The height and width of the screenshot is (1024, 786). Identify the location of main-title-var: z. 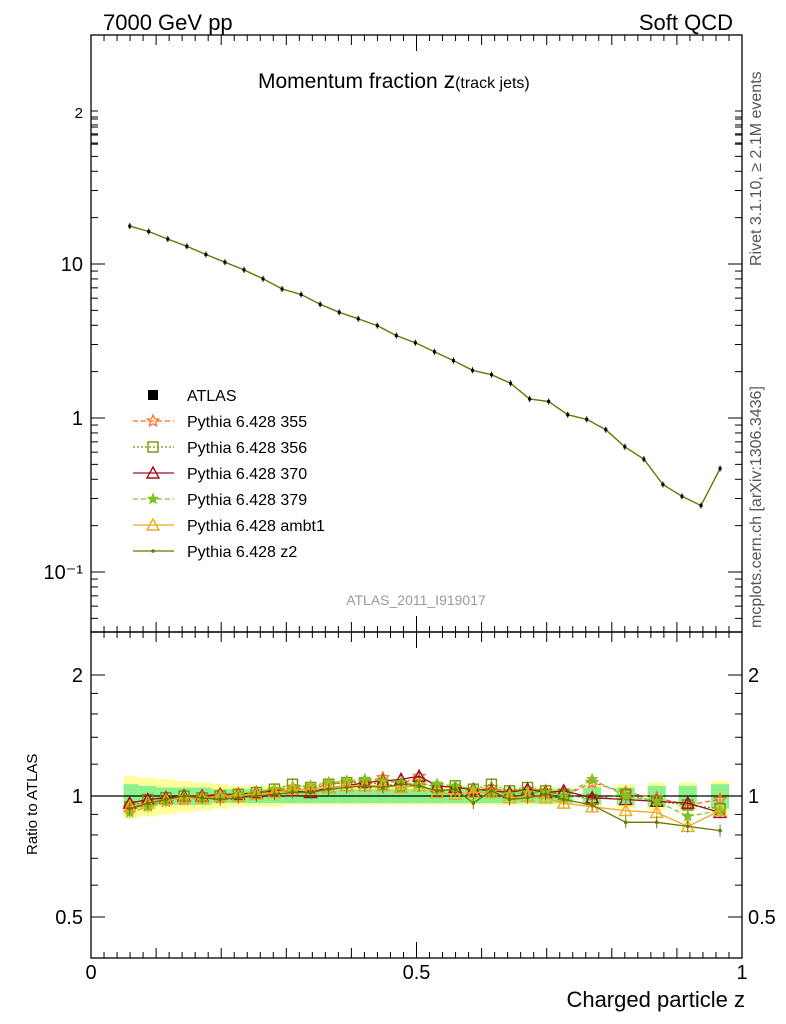
(450, 80).